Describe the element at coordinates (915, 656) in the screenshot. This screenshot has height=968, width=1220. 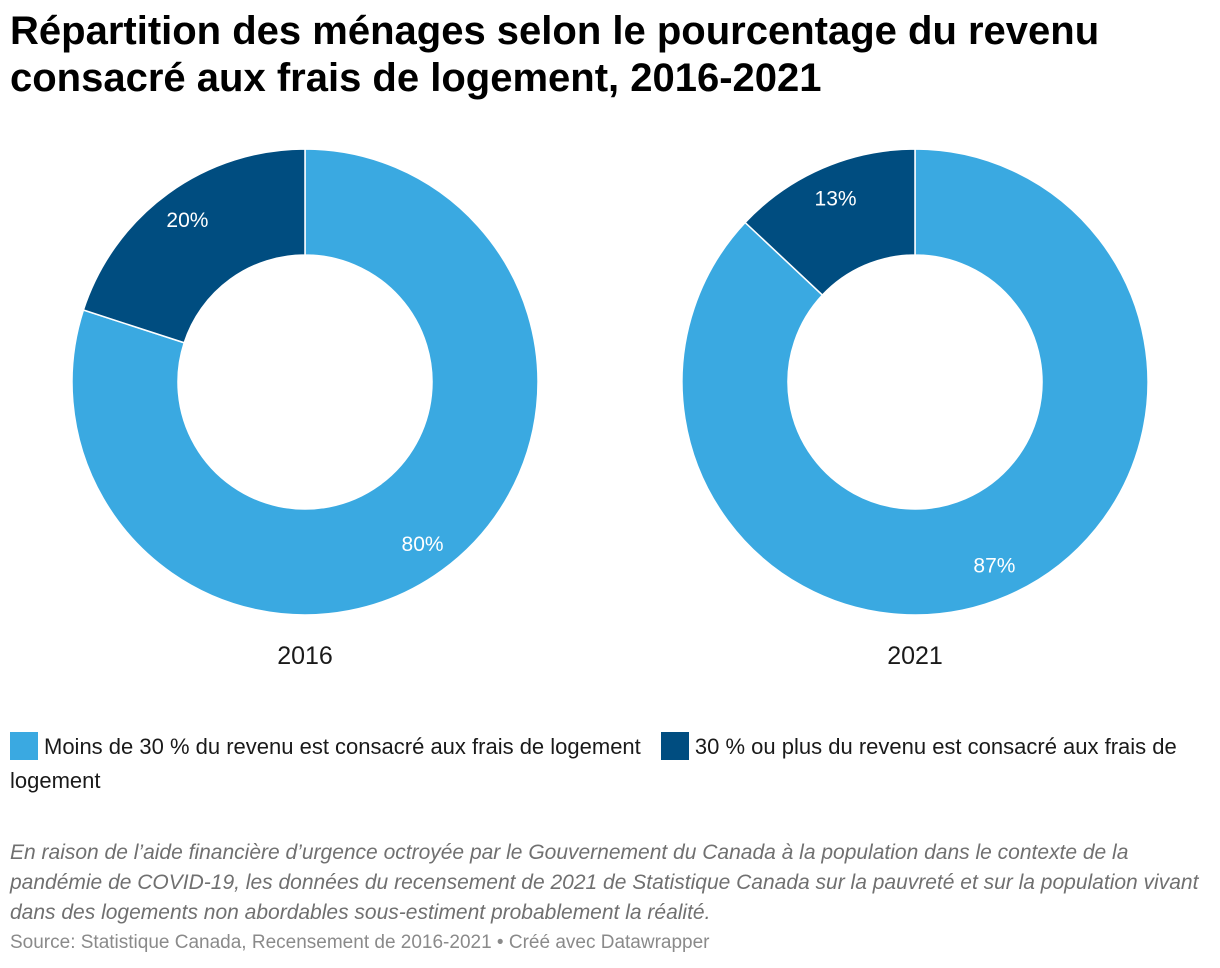
I see `chart-year-label: 2021` at that location.